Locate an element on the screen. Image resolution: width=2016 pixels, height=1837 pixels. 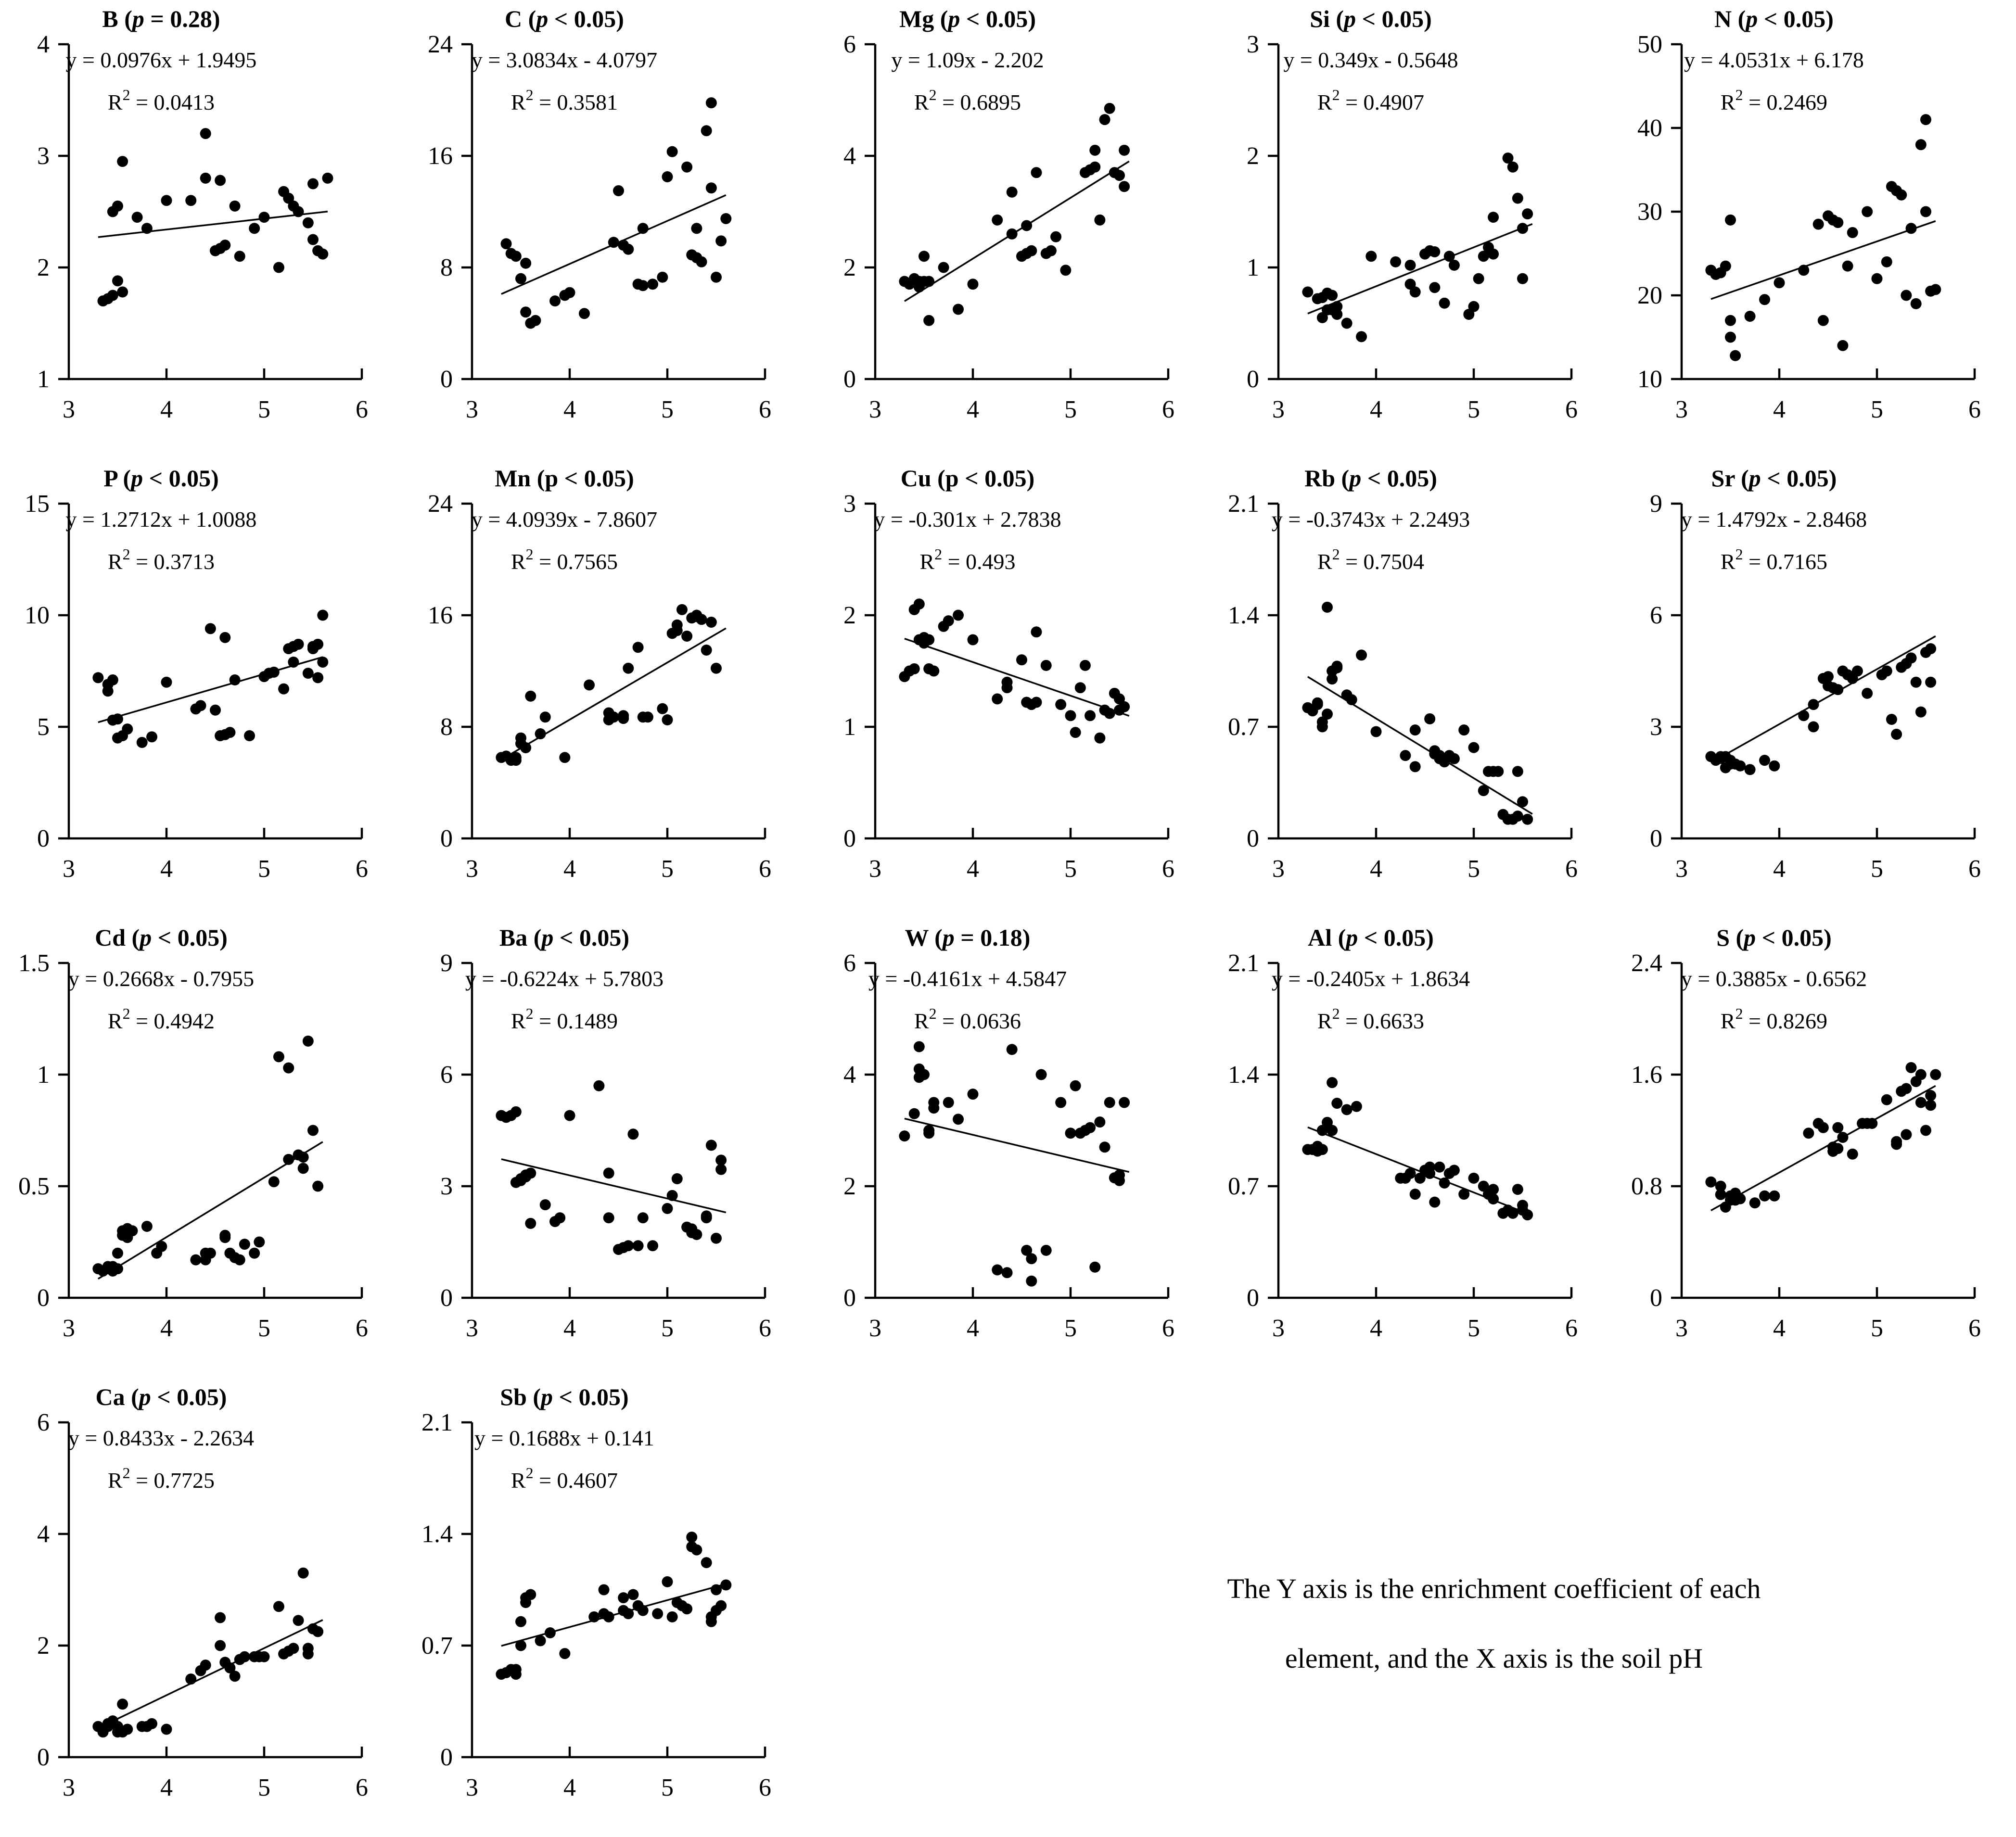
y-tick-label: 0.7 is located at coordinates (1243, 727).